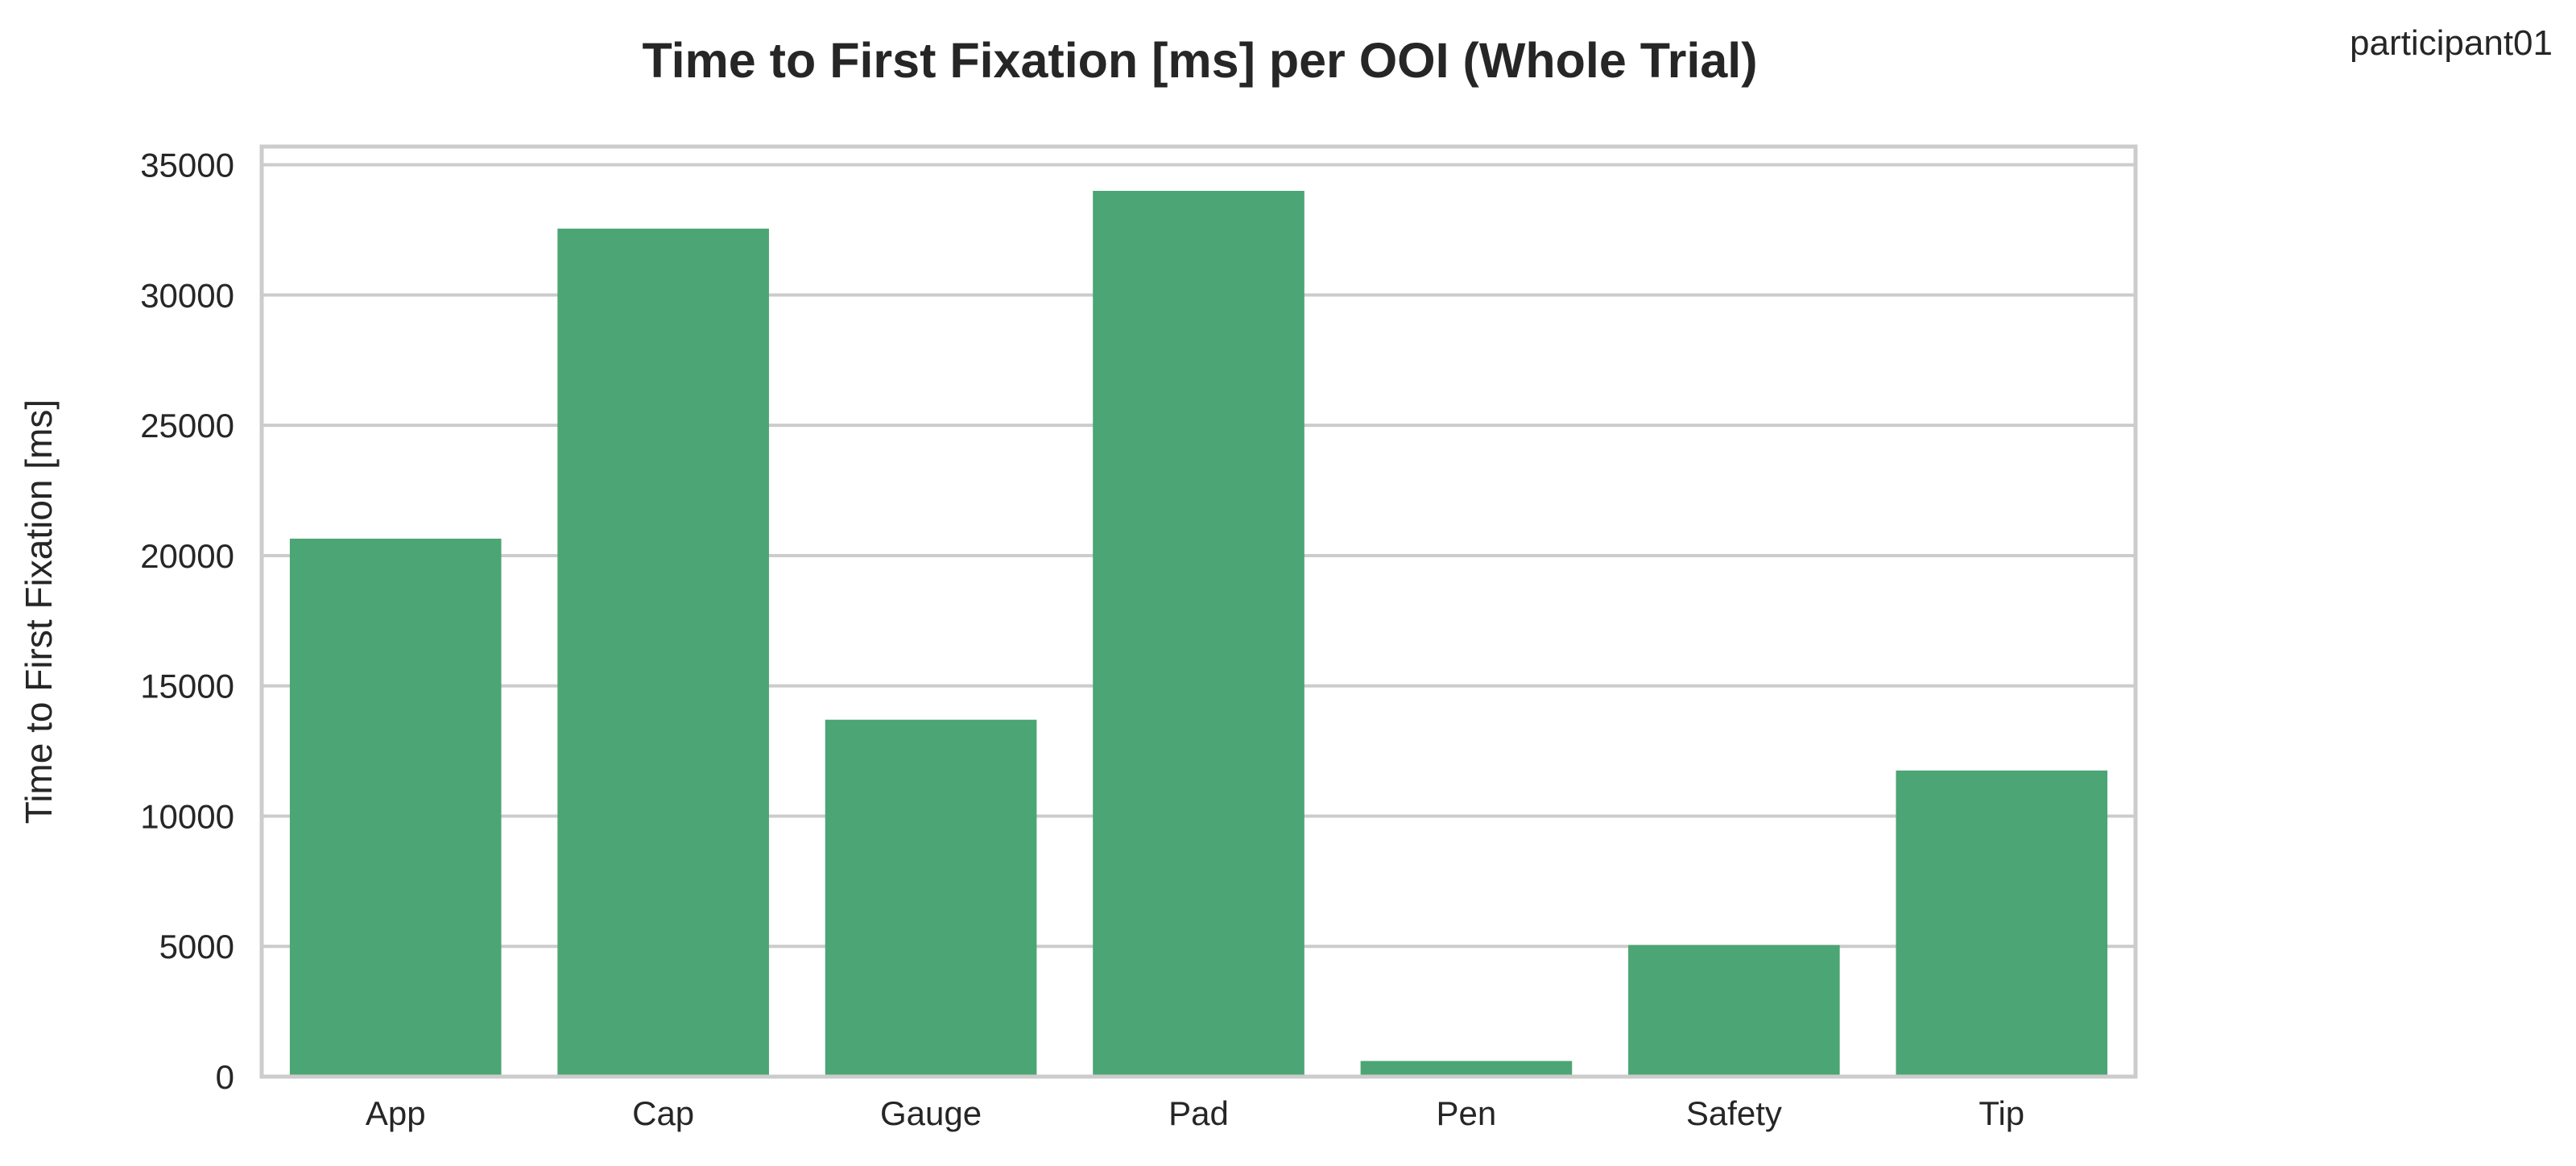  What do you see at coordinates (187, 556) in the screenshot?
I see `y-tick-label: 20000` at bounding box center [187, 556].